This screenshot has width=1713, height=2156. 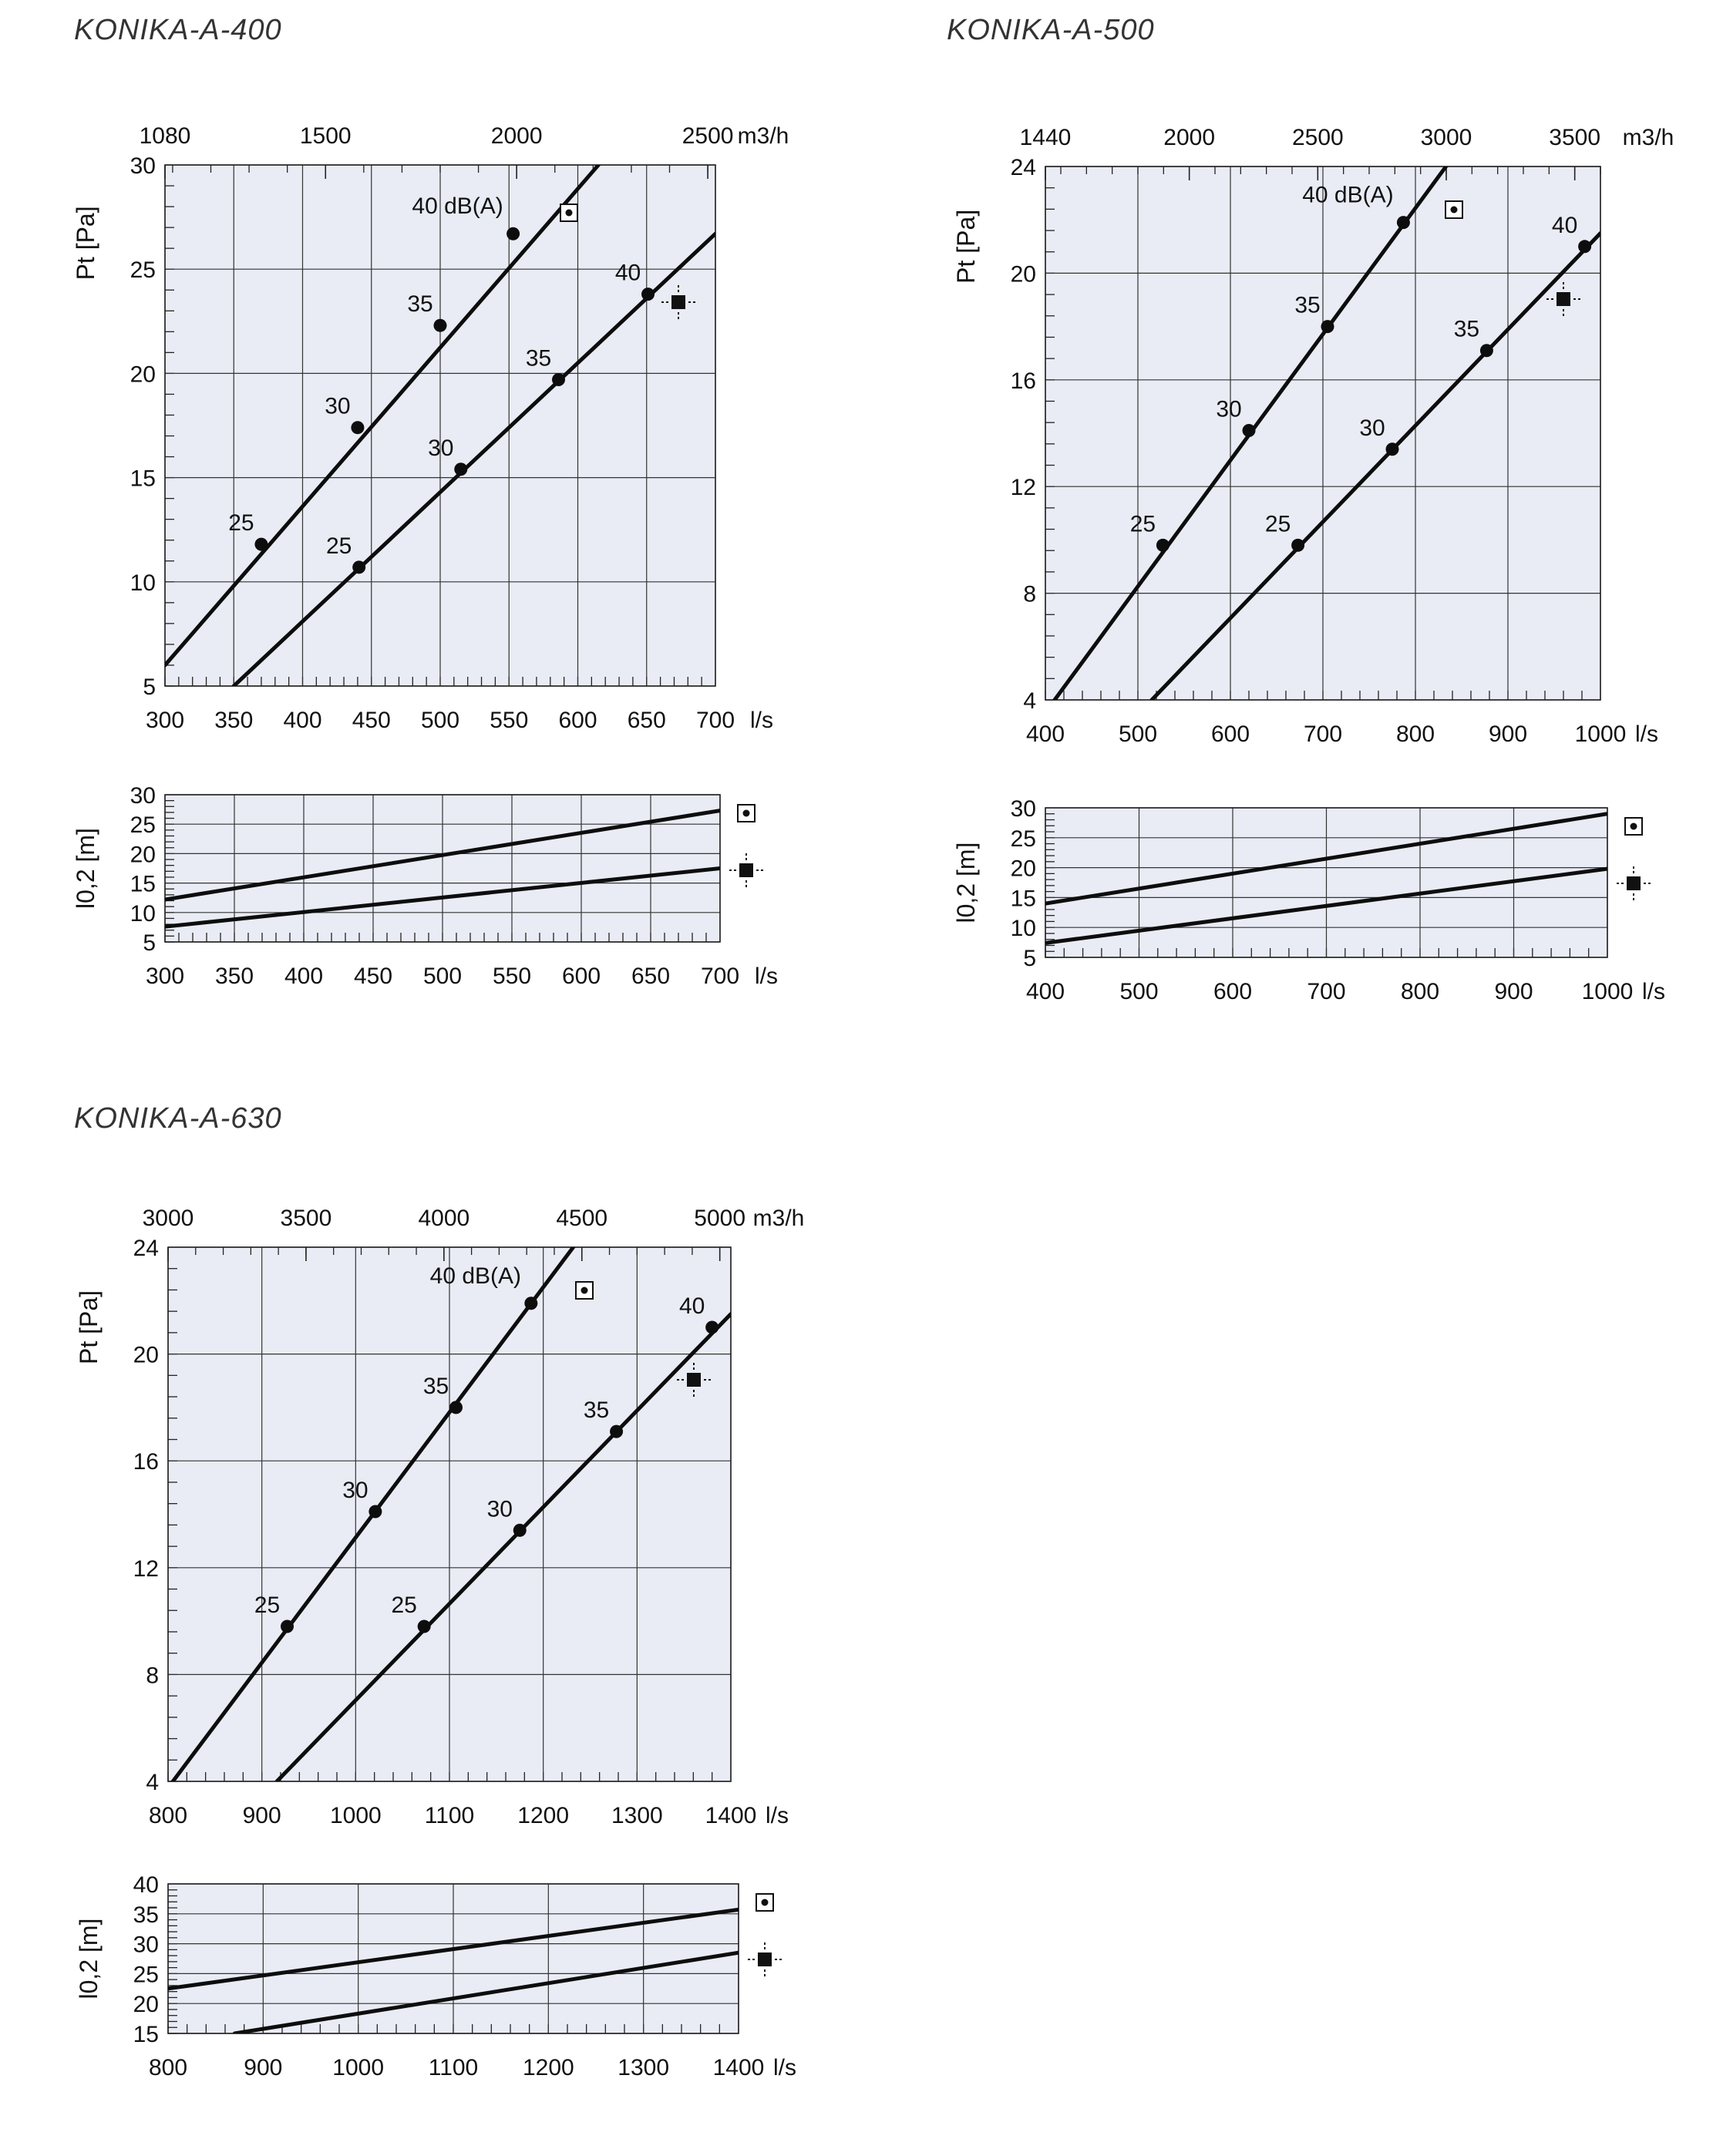 I want to click on x-tick-label: 650, so click(x=650, y=977).